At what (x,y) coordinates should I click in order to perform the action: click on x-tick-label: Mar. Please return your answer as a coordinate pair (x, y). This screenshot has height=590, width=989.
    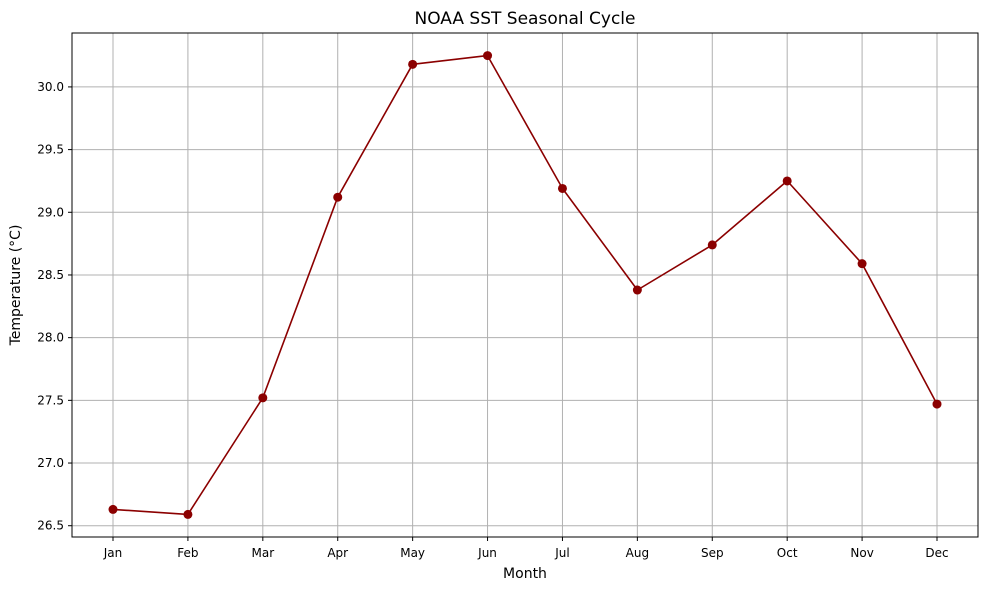
    Looking at the image, I should click on (262, 553).